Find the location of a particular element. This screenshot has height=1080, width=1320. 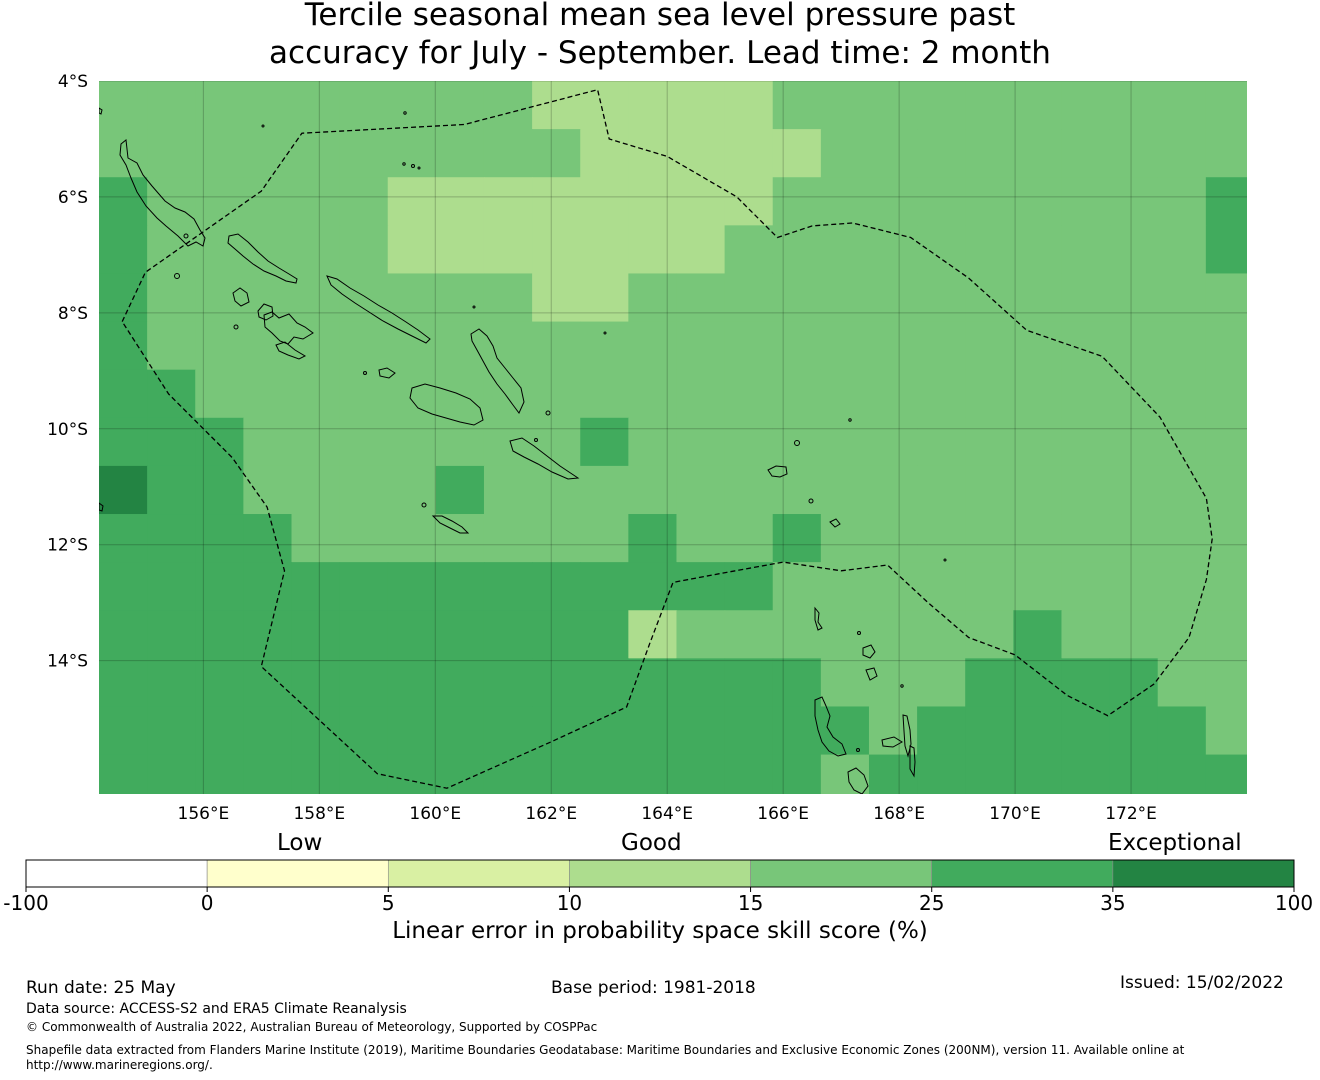

lon-tick-label: 160°E is located at coordinates (435, 814).